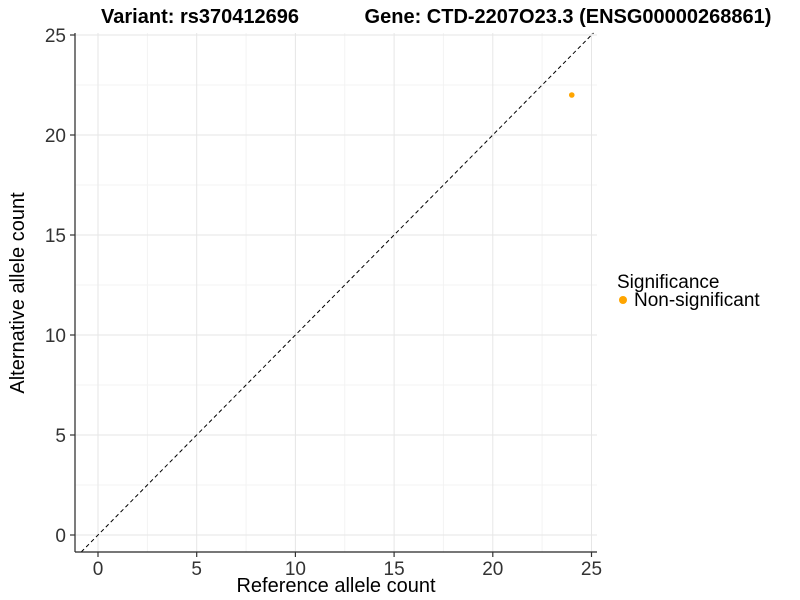 The height and width of the screenshot is (600, 800). I want to click on x-tick-label: 0, so click(98, 569).